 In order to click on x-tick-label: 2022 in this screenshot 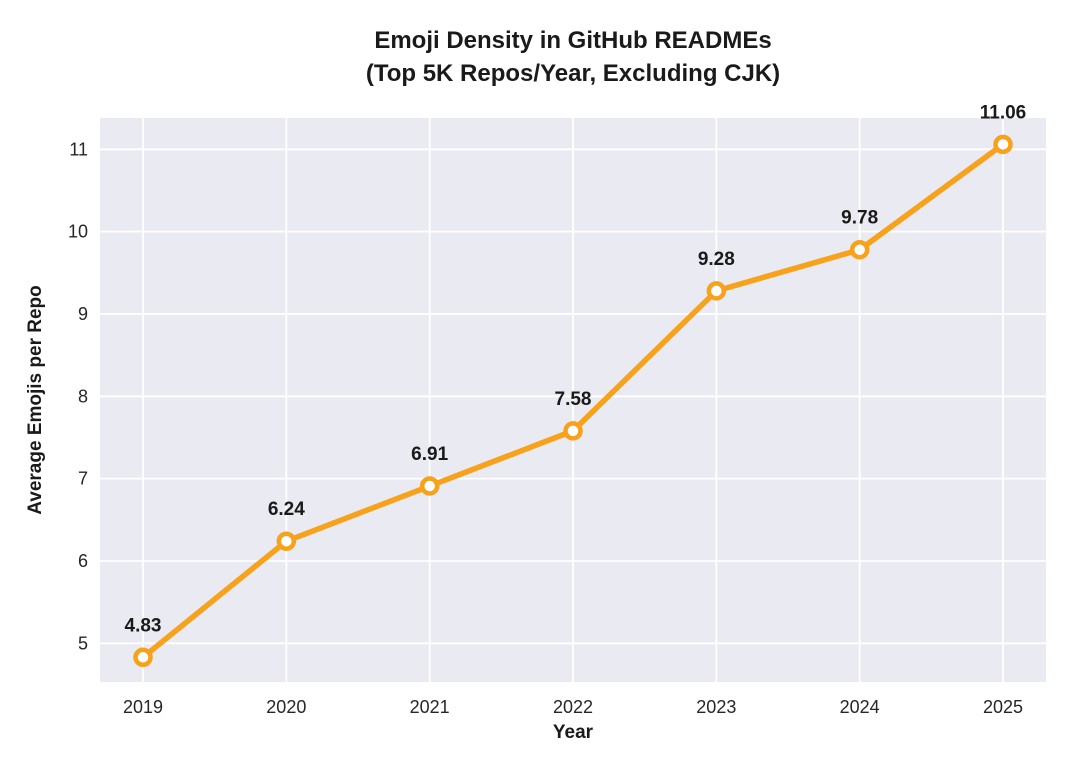, I will do `click(573, 707)`.